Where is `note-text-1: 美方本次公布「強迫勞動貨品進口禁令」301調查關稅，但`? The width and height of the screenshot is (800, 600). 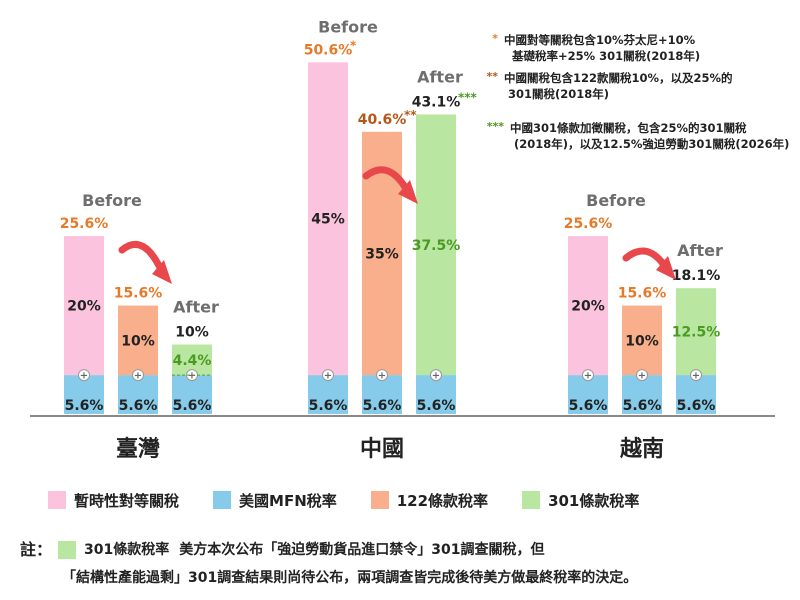 note-text-1: 美方本次公布「強迫勞動貨品進口禁令」301調查關稅，但 is located at coordinates (362, 550).